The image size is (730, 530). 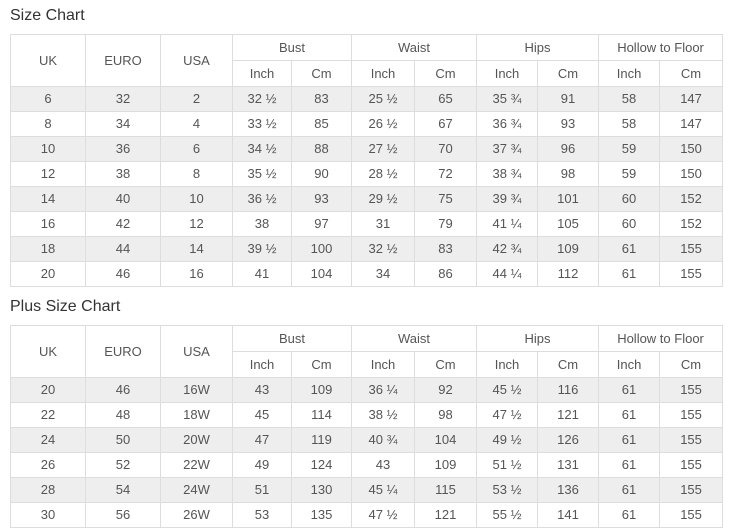 What do you see at coordinates (321, 124) in the screenshot?
I see `table-cell: 85` at bounding box center [321, 124].